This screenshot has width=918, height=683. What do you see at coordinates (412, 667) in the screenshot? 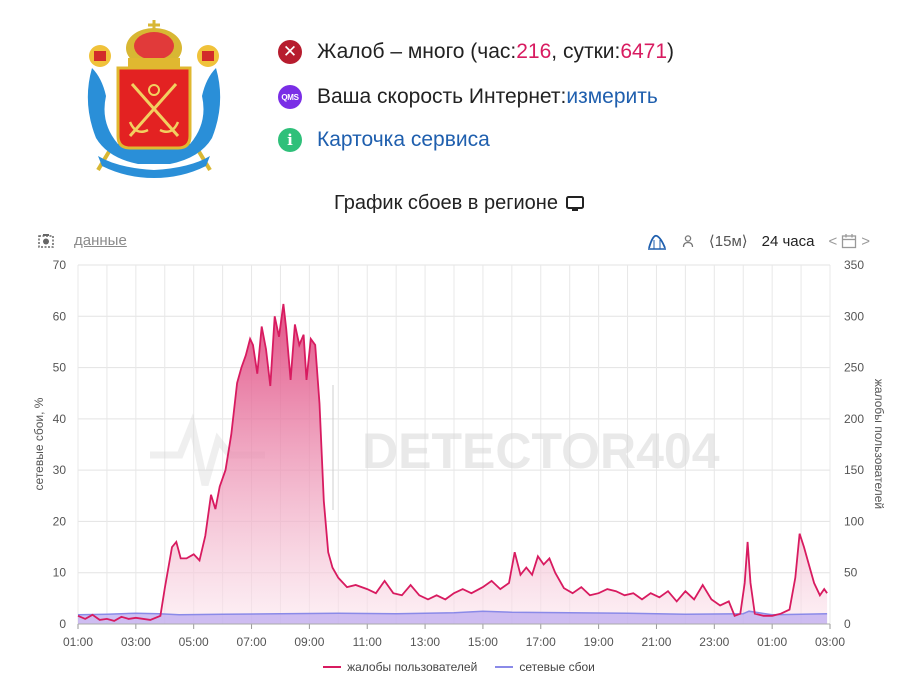
I see `legend-label-complaints: жалобы пользователей` at bounding box center [412, 667].